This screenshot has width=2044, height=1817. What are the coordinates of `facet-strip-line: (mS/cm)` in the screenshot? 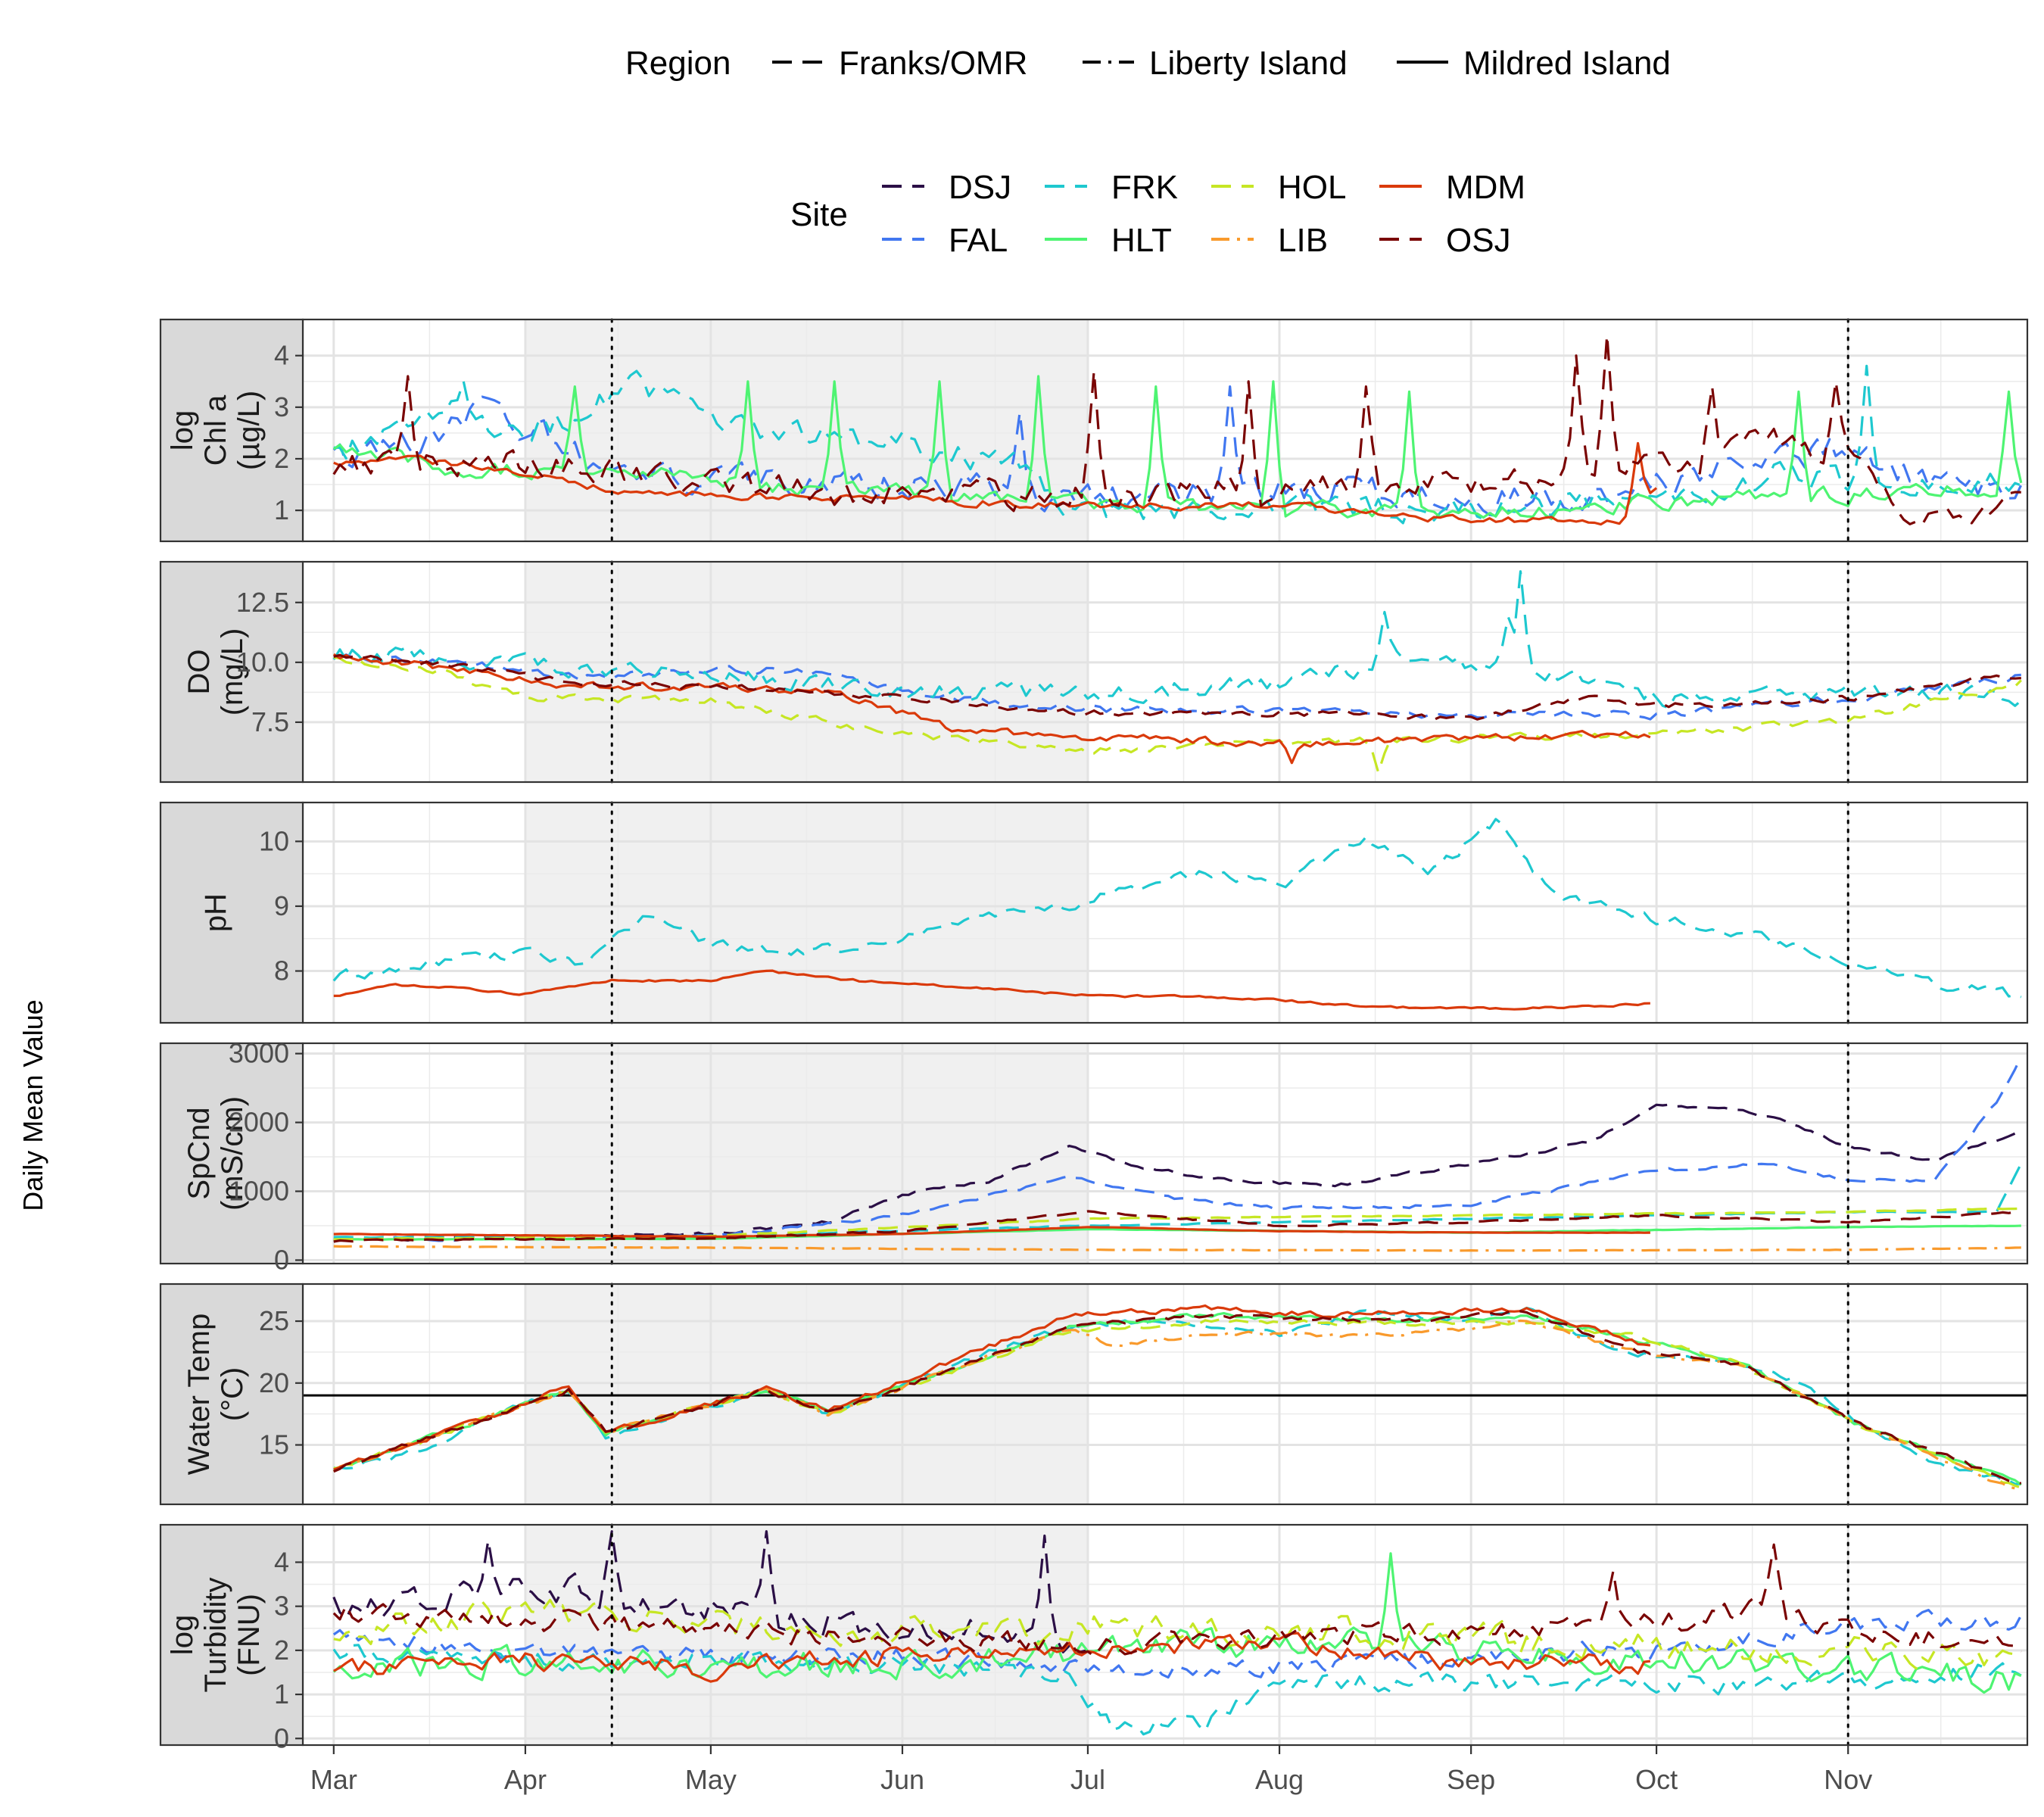 It's located at (232, 1153).